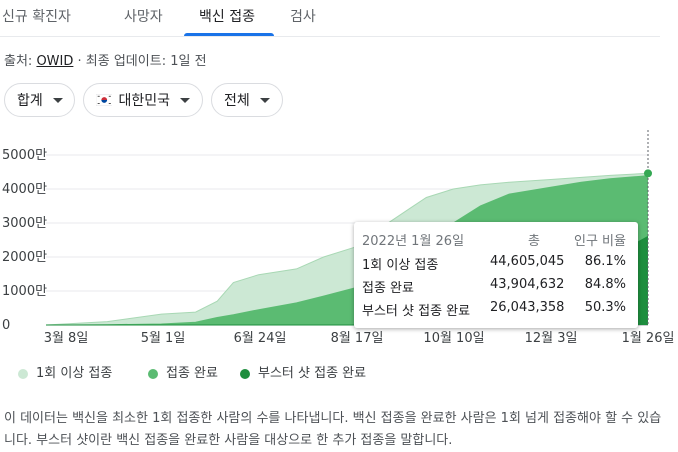 This screenshot has height=452, width=678. Describe the element at coordinates (24, 291) in the screenshot. I see `y-tick-label: 1000만` at that location.